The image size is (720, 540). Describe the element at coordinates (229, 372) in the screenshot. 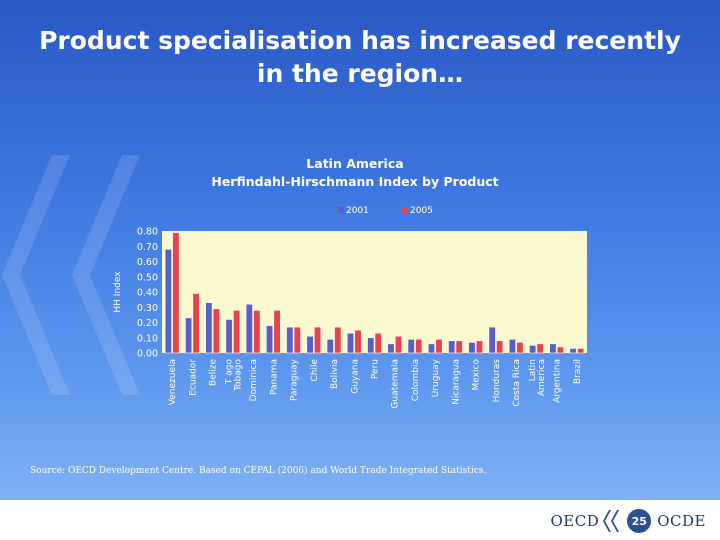

I see `x-tick-label-line: T ago` at that location.